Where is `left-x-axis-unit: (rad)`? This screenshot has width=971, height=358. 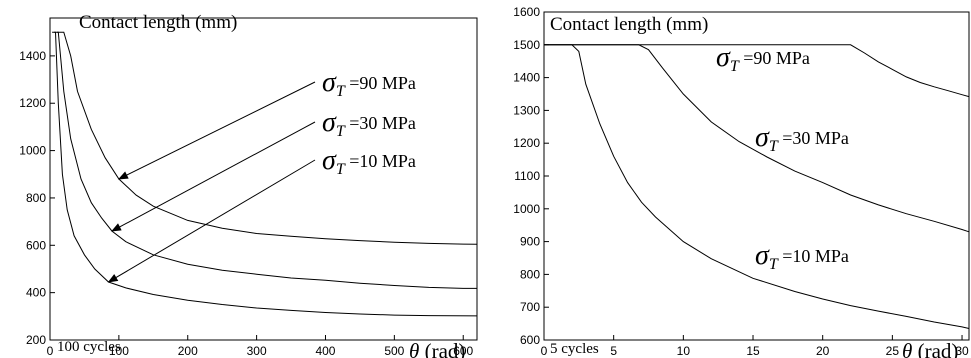 left-x-axis-unit: (rad) is located at coordinates (442, 348).